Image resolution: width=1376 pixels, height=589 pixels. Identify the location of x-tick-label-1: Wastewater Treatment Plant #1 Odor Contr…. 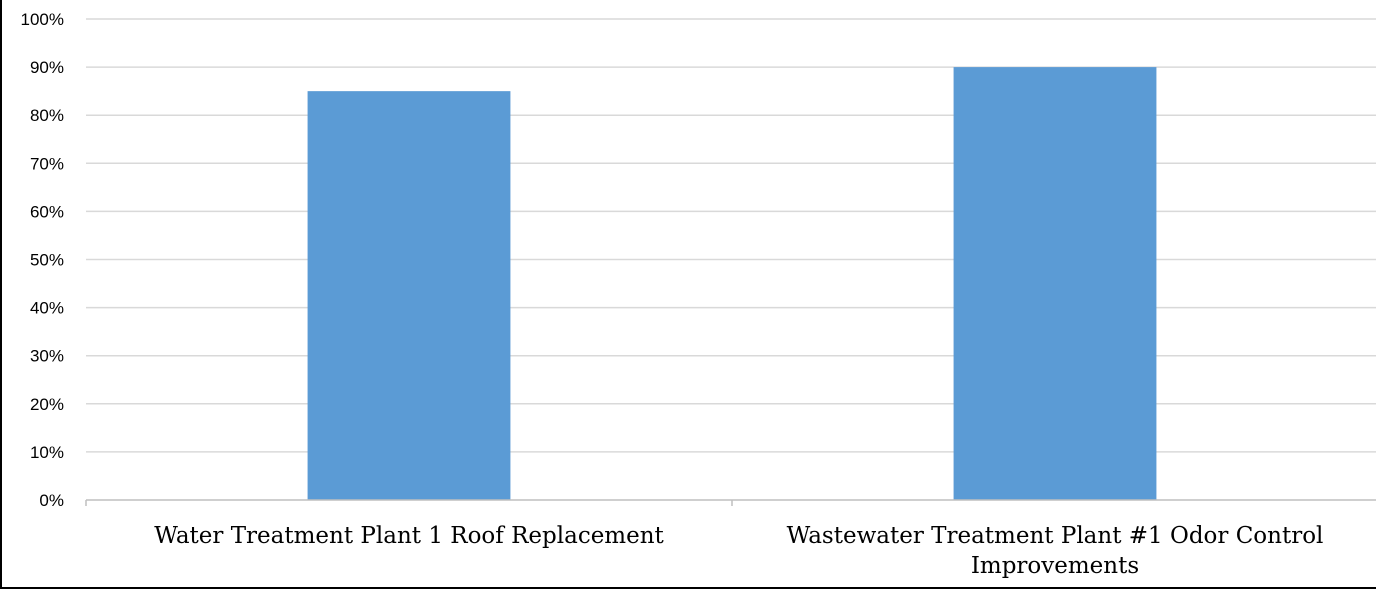
(1055, 551).